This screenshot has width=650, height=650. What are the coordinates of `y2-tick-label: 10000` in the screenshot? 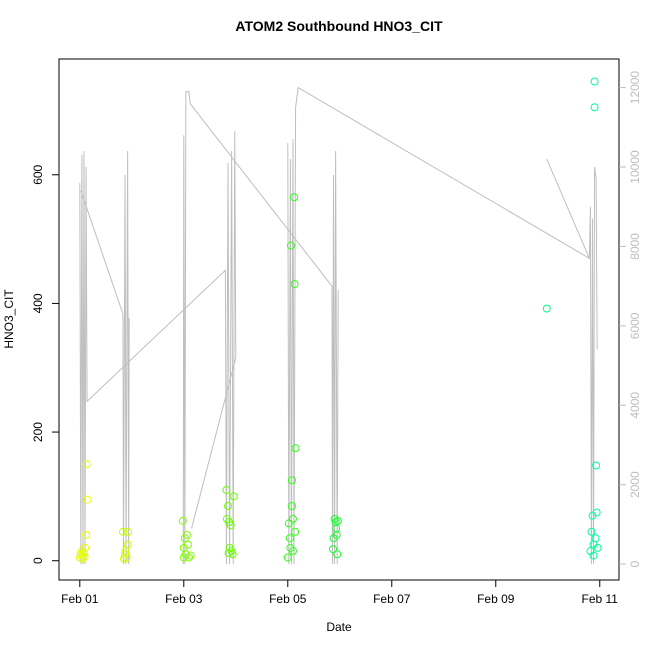 It's located at (635, 167).